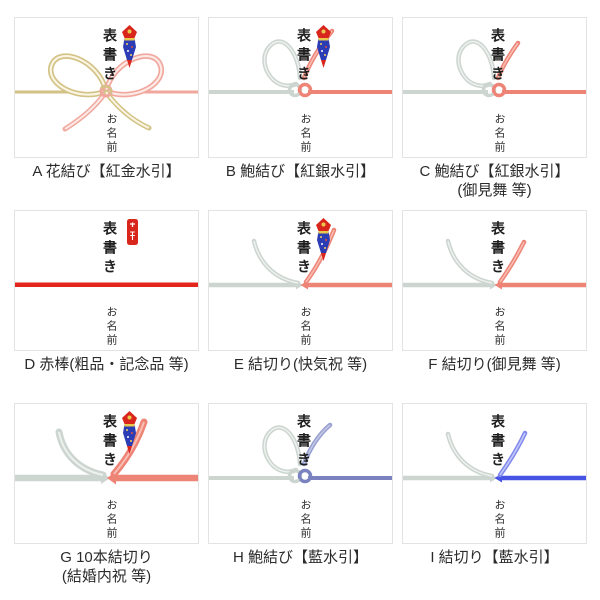 This screenshot has height=600, width=600. What do you see at coordinates (294, 91) in the screenshot?
I see `awabi-knot-overlap` at bounding box center [294, 91].